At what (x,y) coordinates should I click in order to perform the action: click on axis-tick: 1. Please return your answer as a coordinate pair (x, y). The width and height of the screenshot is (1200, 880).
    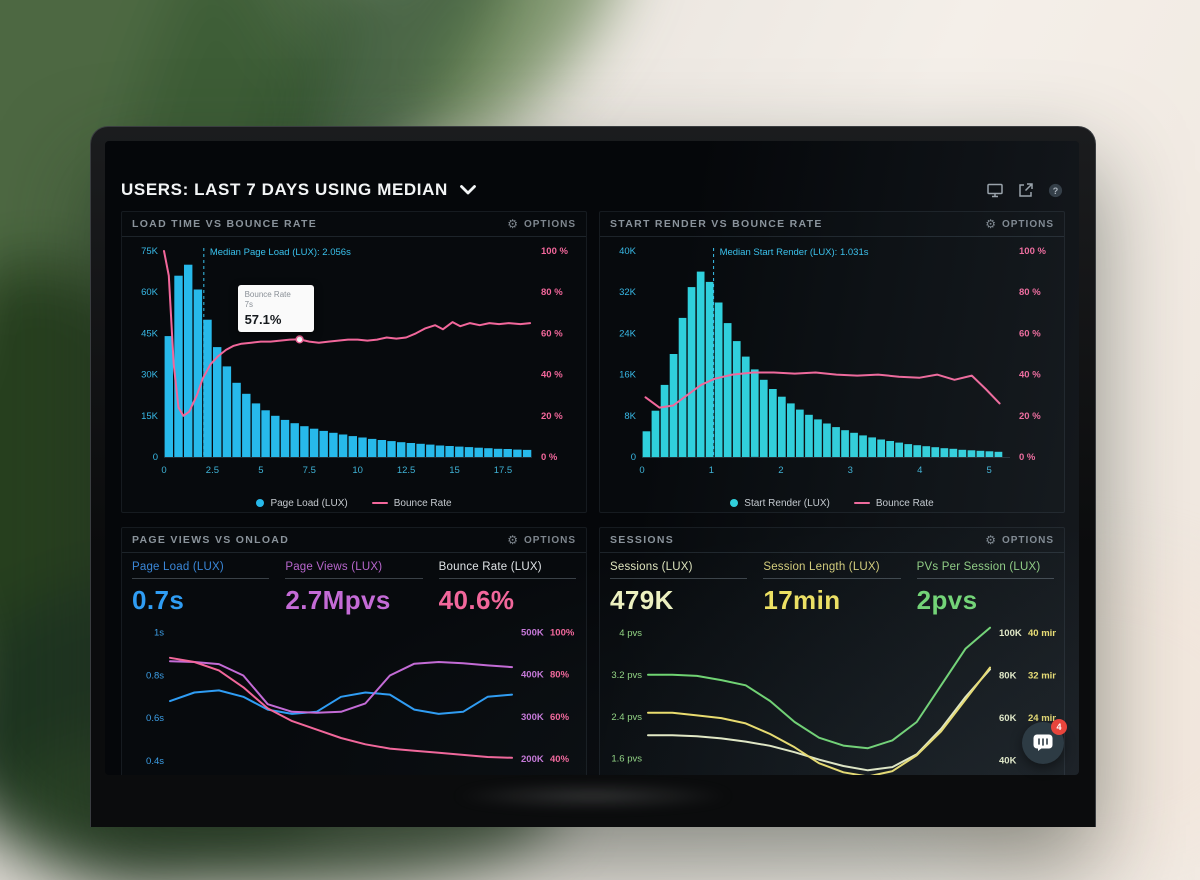
    Looking at the image, I should click on (711, 470).